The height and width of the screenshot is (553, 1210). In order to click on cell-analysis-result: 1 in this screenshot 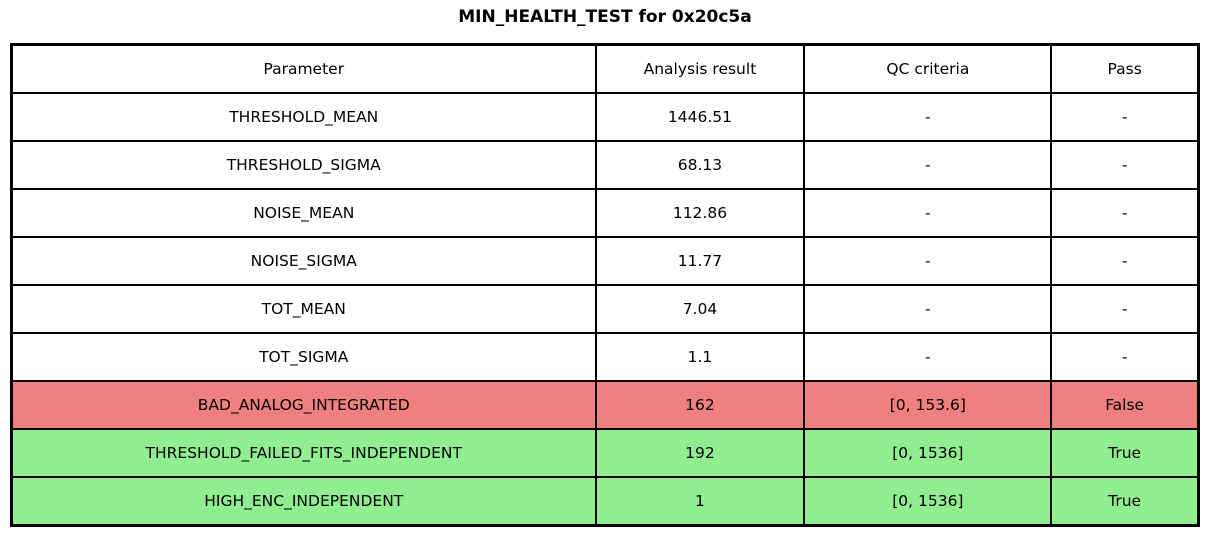, I will do `click(700, 501)`.